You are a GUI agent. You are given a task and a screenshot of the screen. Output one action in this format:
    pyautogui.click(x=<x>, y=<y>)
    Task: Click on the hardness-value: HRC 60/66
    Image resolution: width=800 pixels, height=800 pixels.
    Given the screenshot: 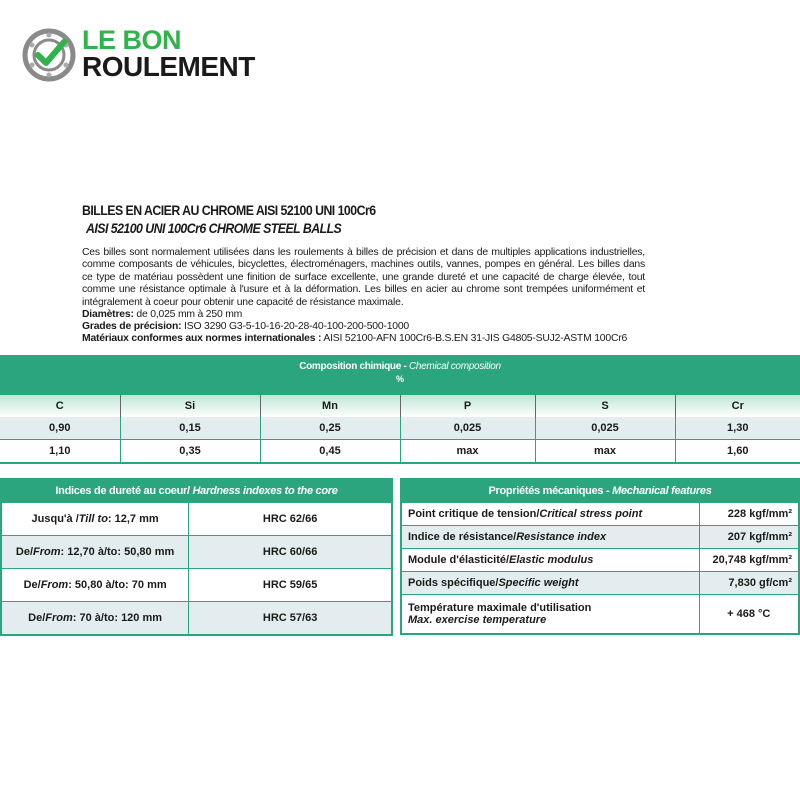 What is the action you would take?
    pyautogui.click(x=289, y=552)
    